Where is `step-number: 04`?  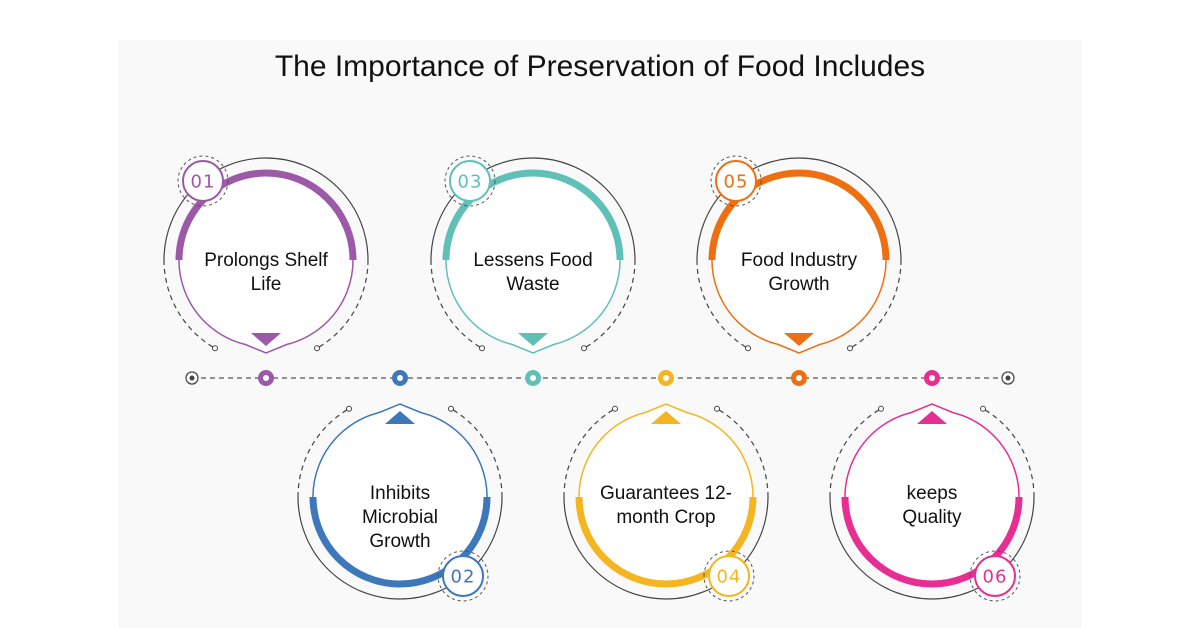 step-number: 04 is located at coordinates (729, 577).